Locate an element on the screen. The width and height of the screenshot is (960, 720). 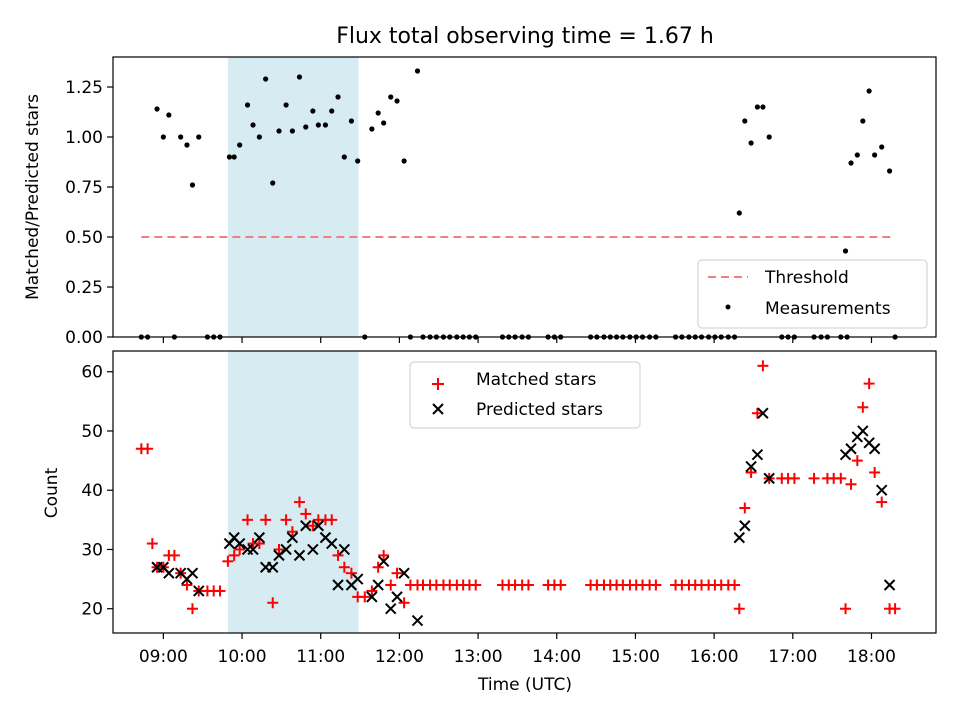
top-y-tick-label: 0.00 is located at coordinates (84, 338).